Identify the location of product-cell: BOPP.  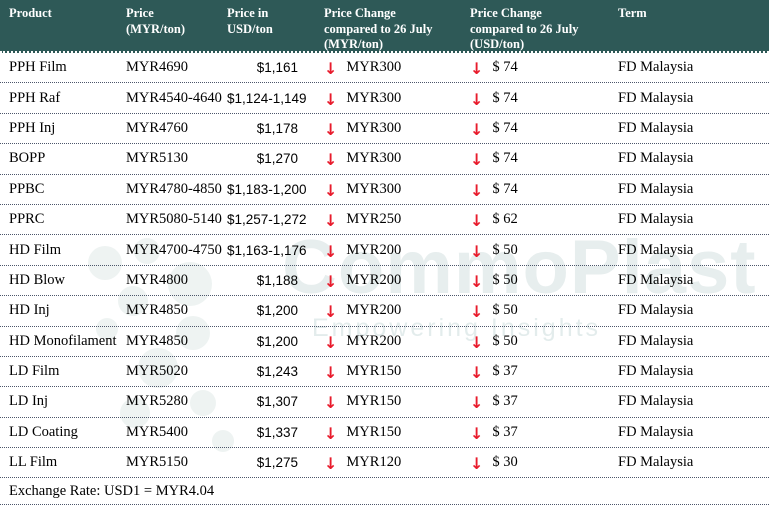
(27, 158).